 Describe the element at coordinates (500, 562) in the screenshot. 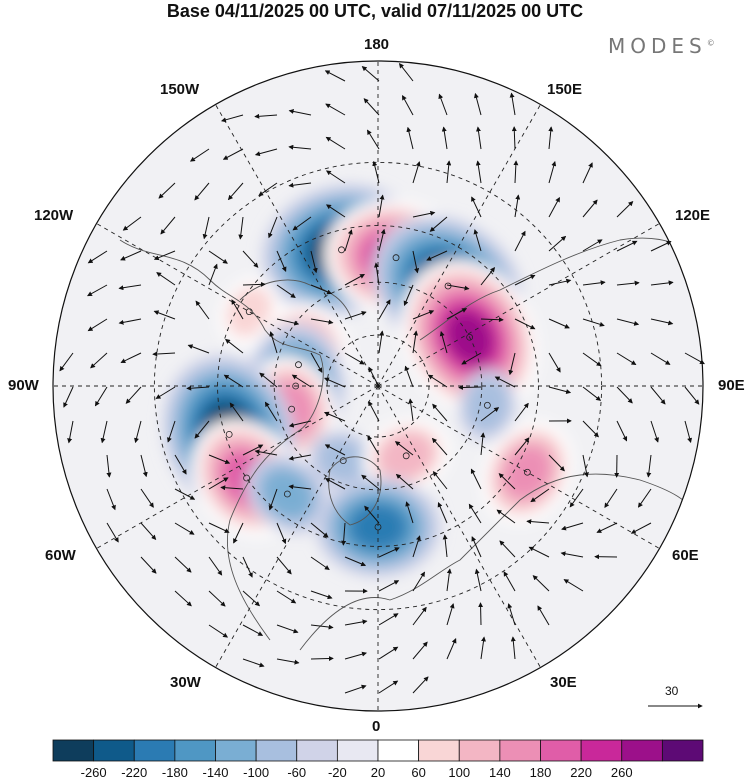

I see `coast-europe` at that location.